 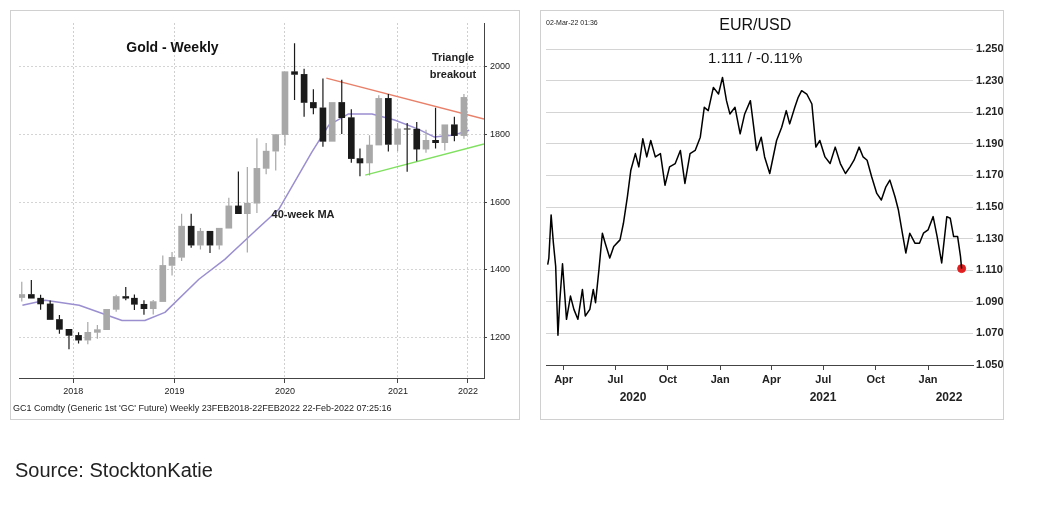 What do you see at coordinates (500, 269) in the screenshot?
I see `y-tick-label: 1400` at bounding box center [500, 269].